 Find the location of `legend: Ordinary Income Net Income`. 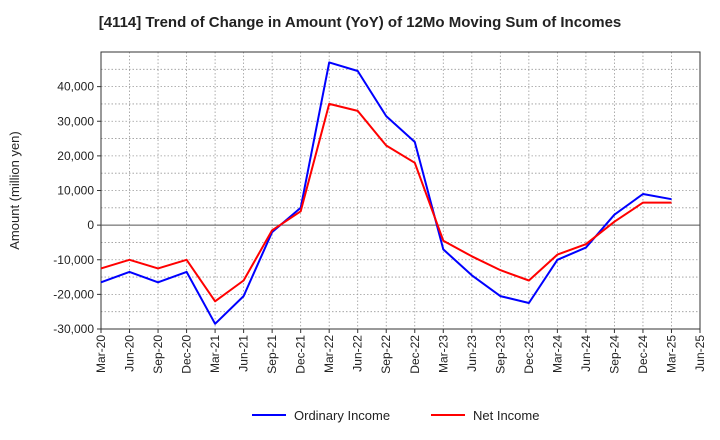

legend: Ordinary Income Net Income is located at coordinates (395, 415).